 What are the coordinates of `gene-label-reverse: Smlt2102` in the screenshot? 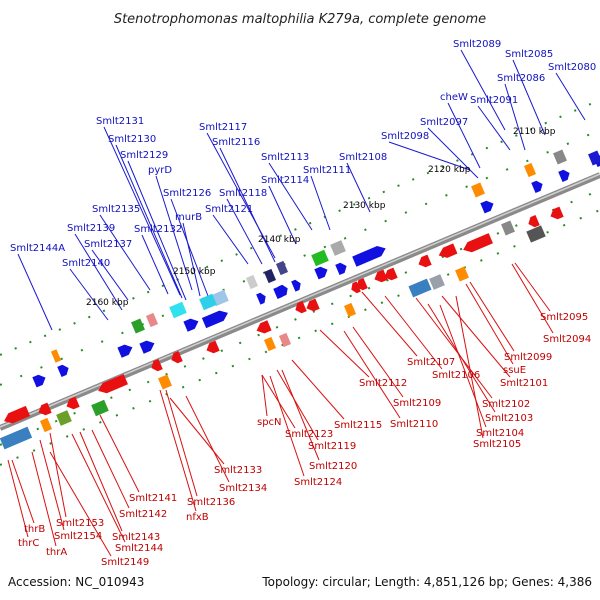 It's located at (506, 404).